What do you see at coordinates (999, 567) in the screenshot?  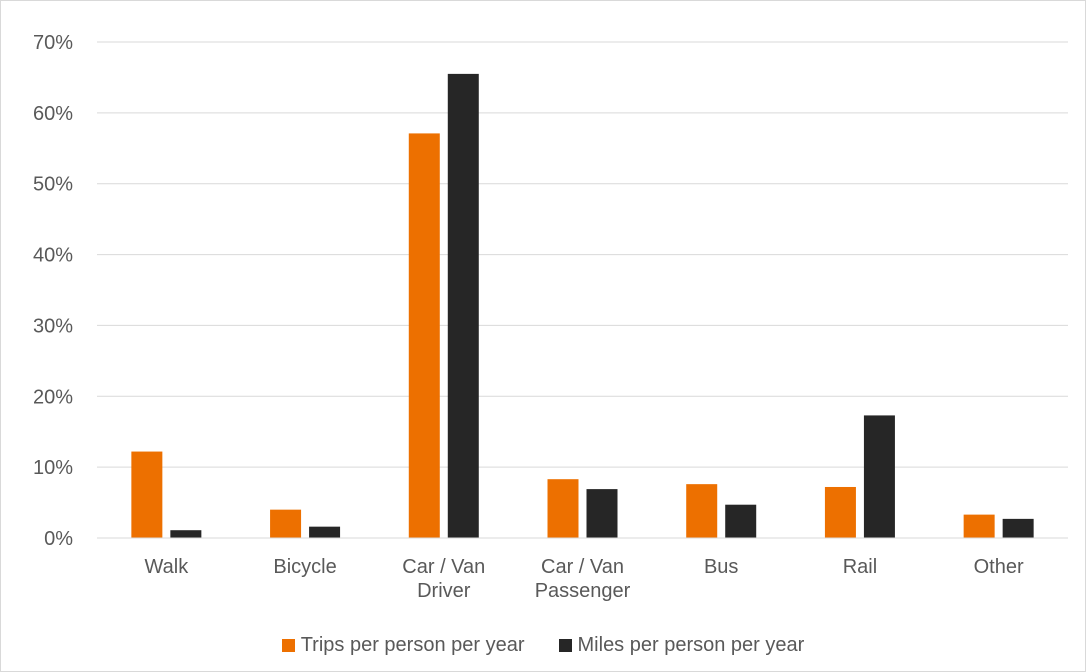 I see `x-category-label: Other` at bounding box center [999, 567].